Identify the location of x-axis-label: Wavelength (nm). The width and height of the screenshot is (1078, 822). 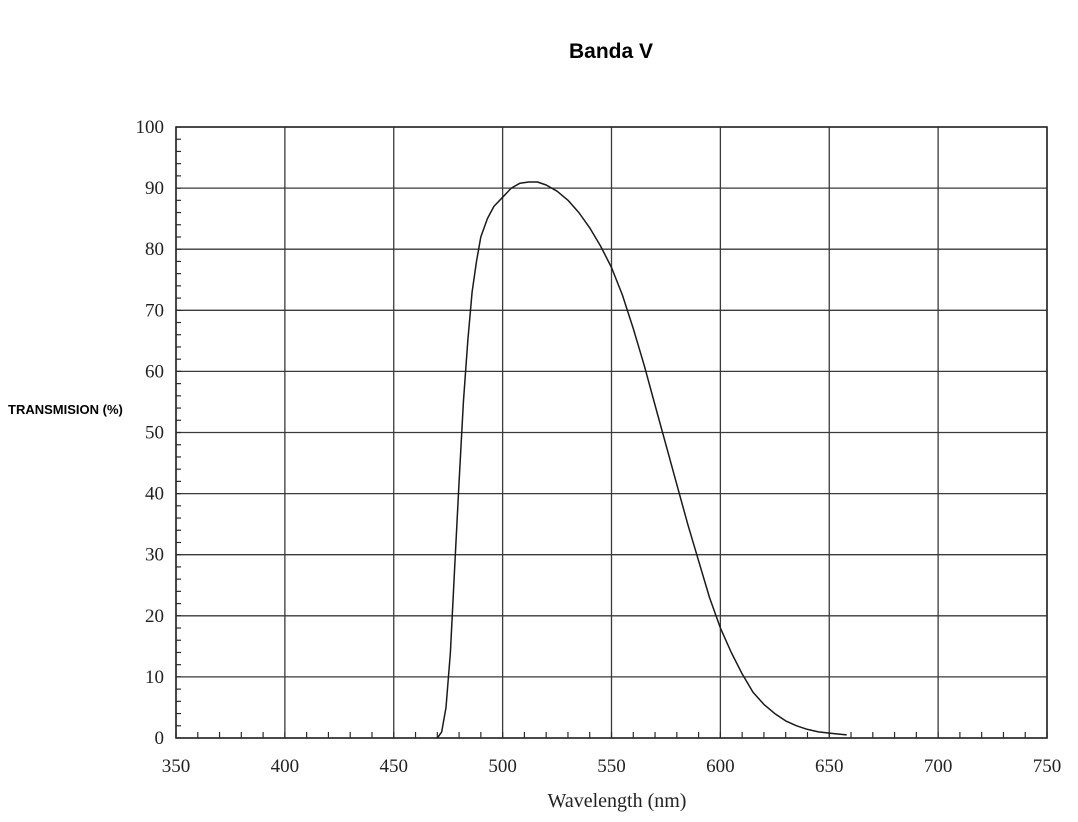
(617, 801).